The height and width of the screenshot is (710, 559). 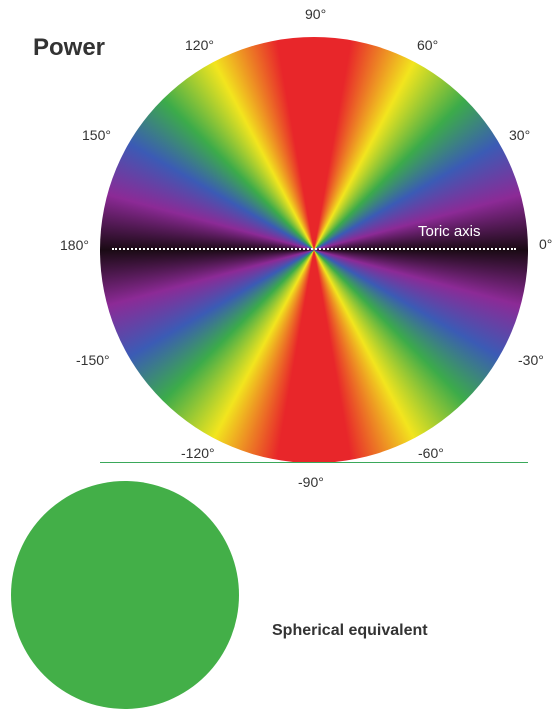 What do you see at coordinates (316, 14) in the screenshot?
I see `angle-label-90: 90°` at bounding box center [316, 14].